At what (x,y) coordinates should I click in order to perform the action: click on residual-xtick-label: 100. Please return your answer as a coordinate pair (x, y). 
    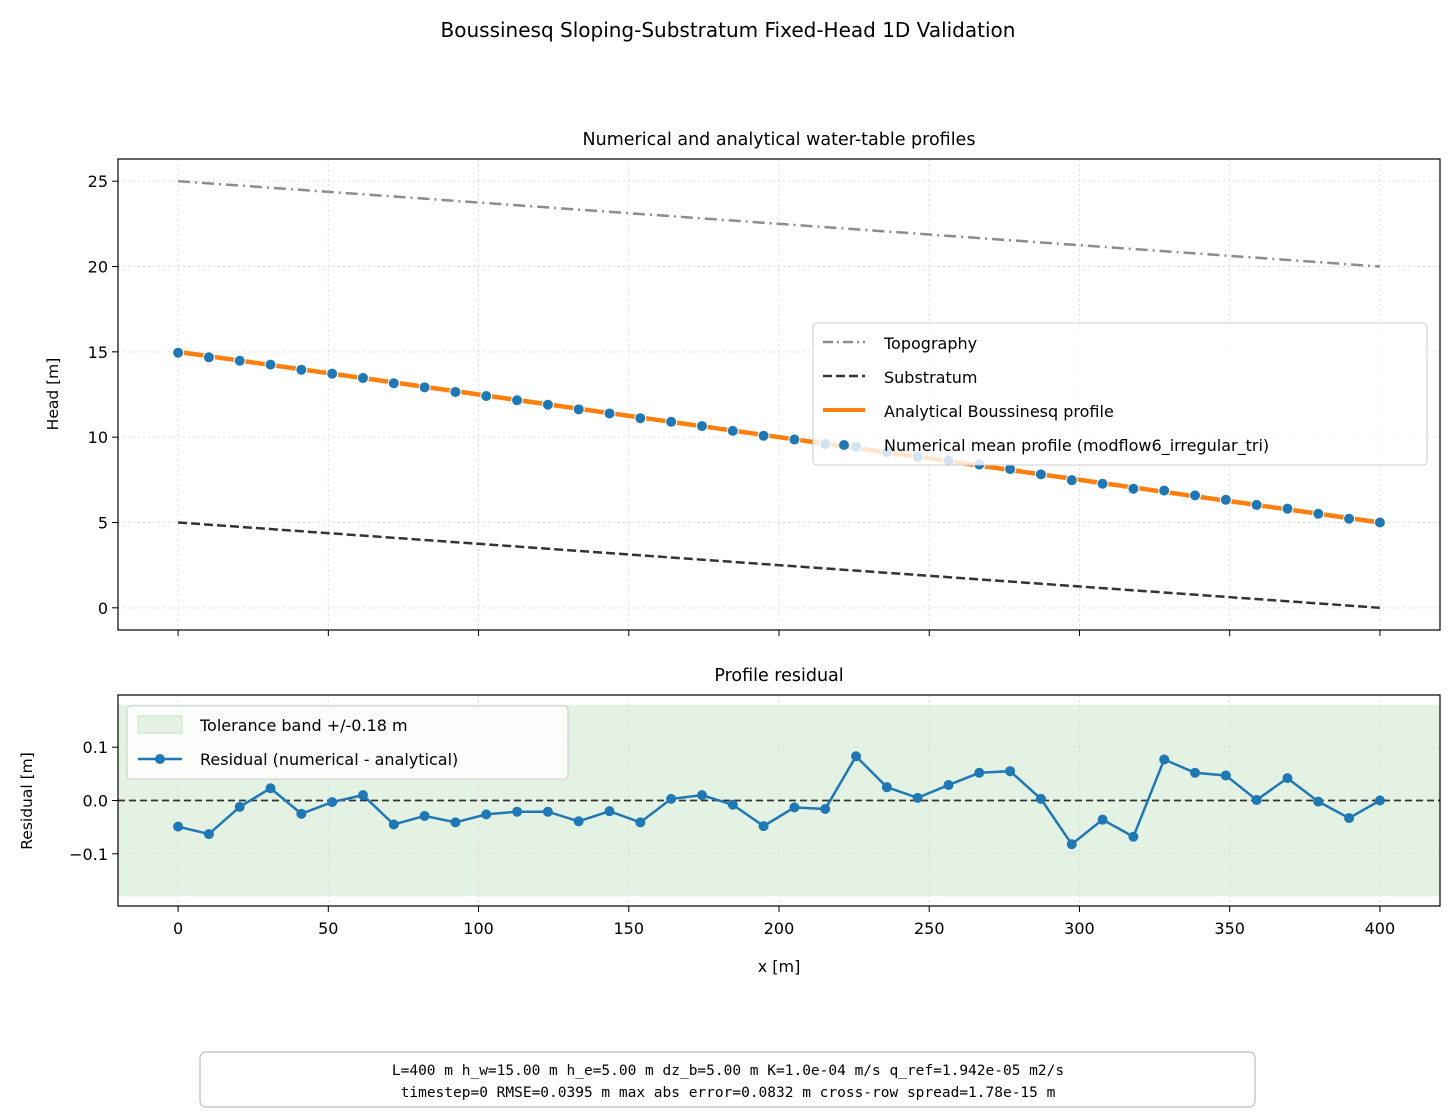
    Looking at the image, I should click on (478, 928).